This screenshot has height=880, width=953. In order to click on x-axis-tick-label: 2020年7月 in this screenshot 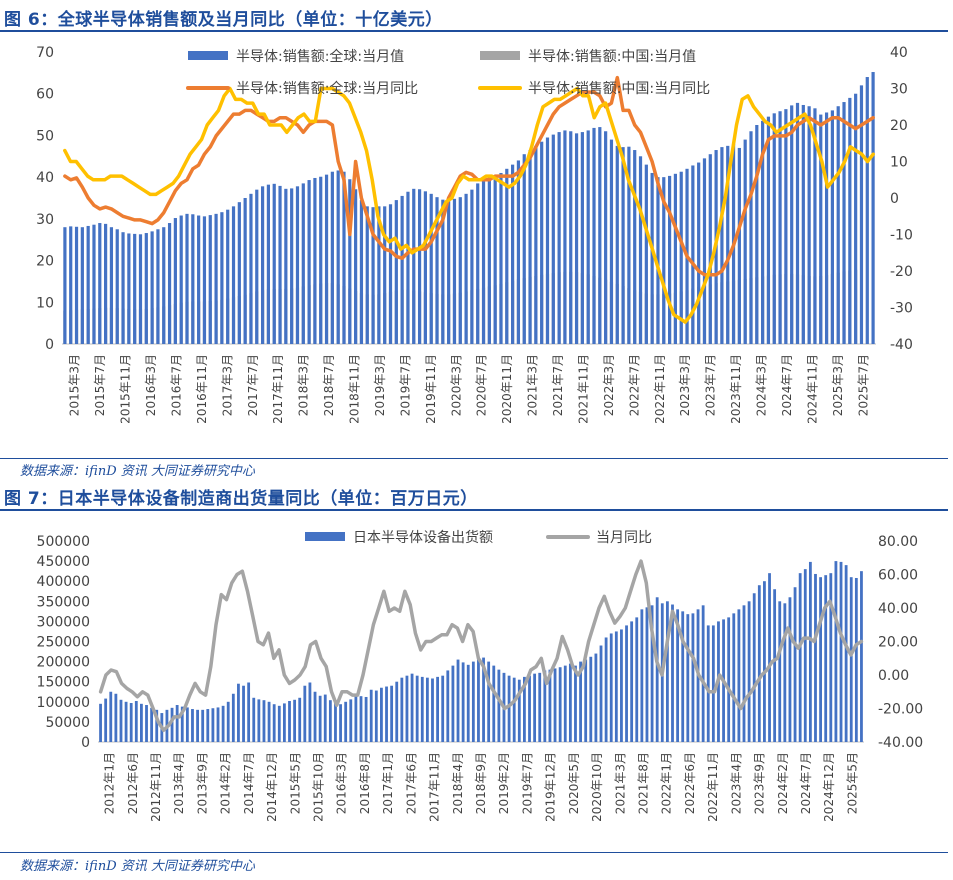, I will do `click(482, 385)`.